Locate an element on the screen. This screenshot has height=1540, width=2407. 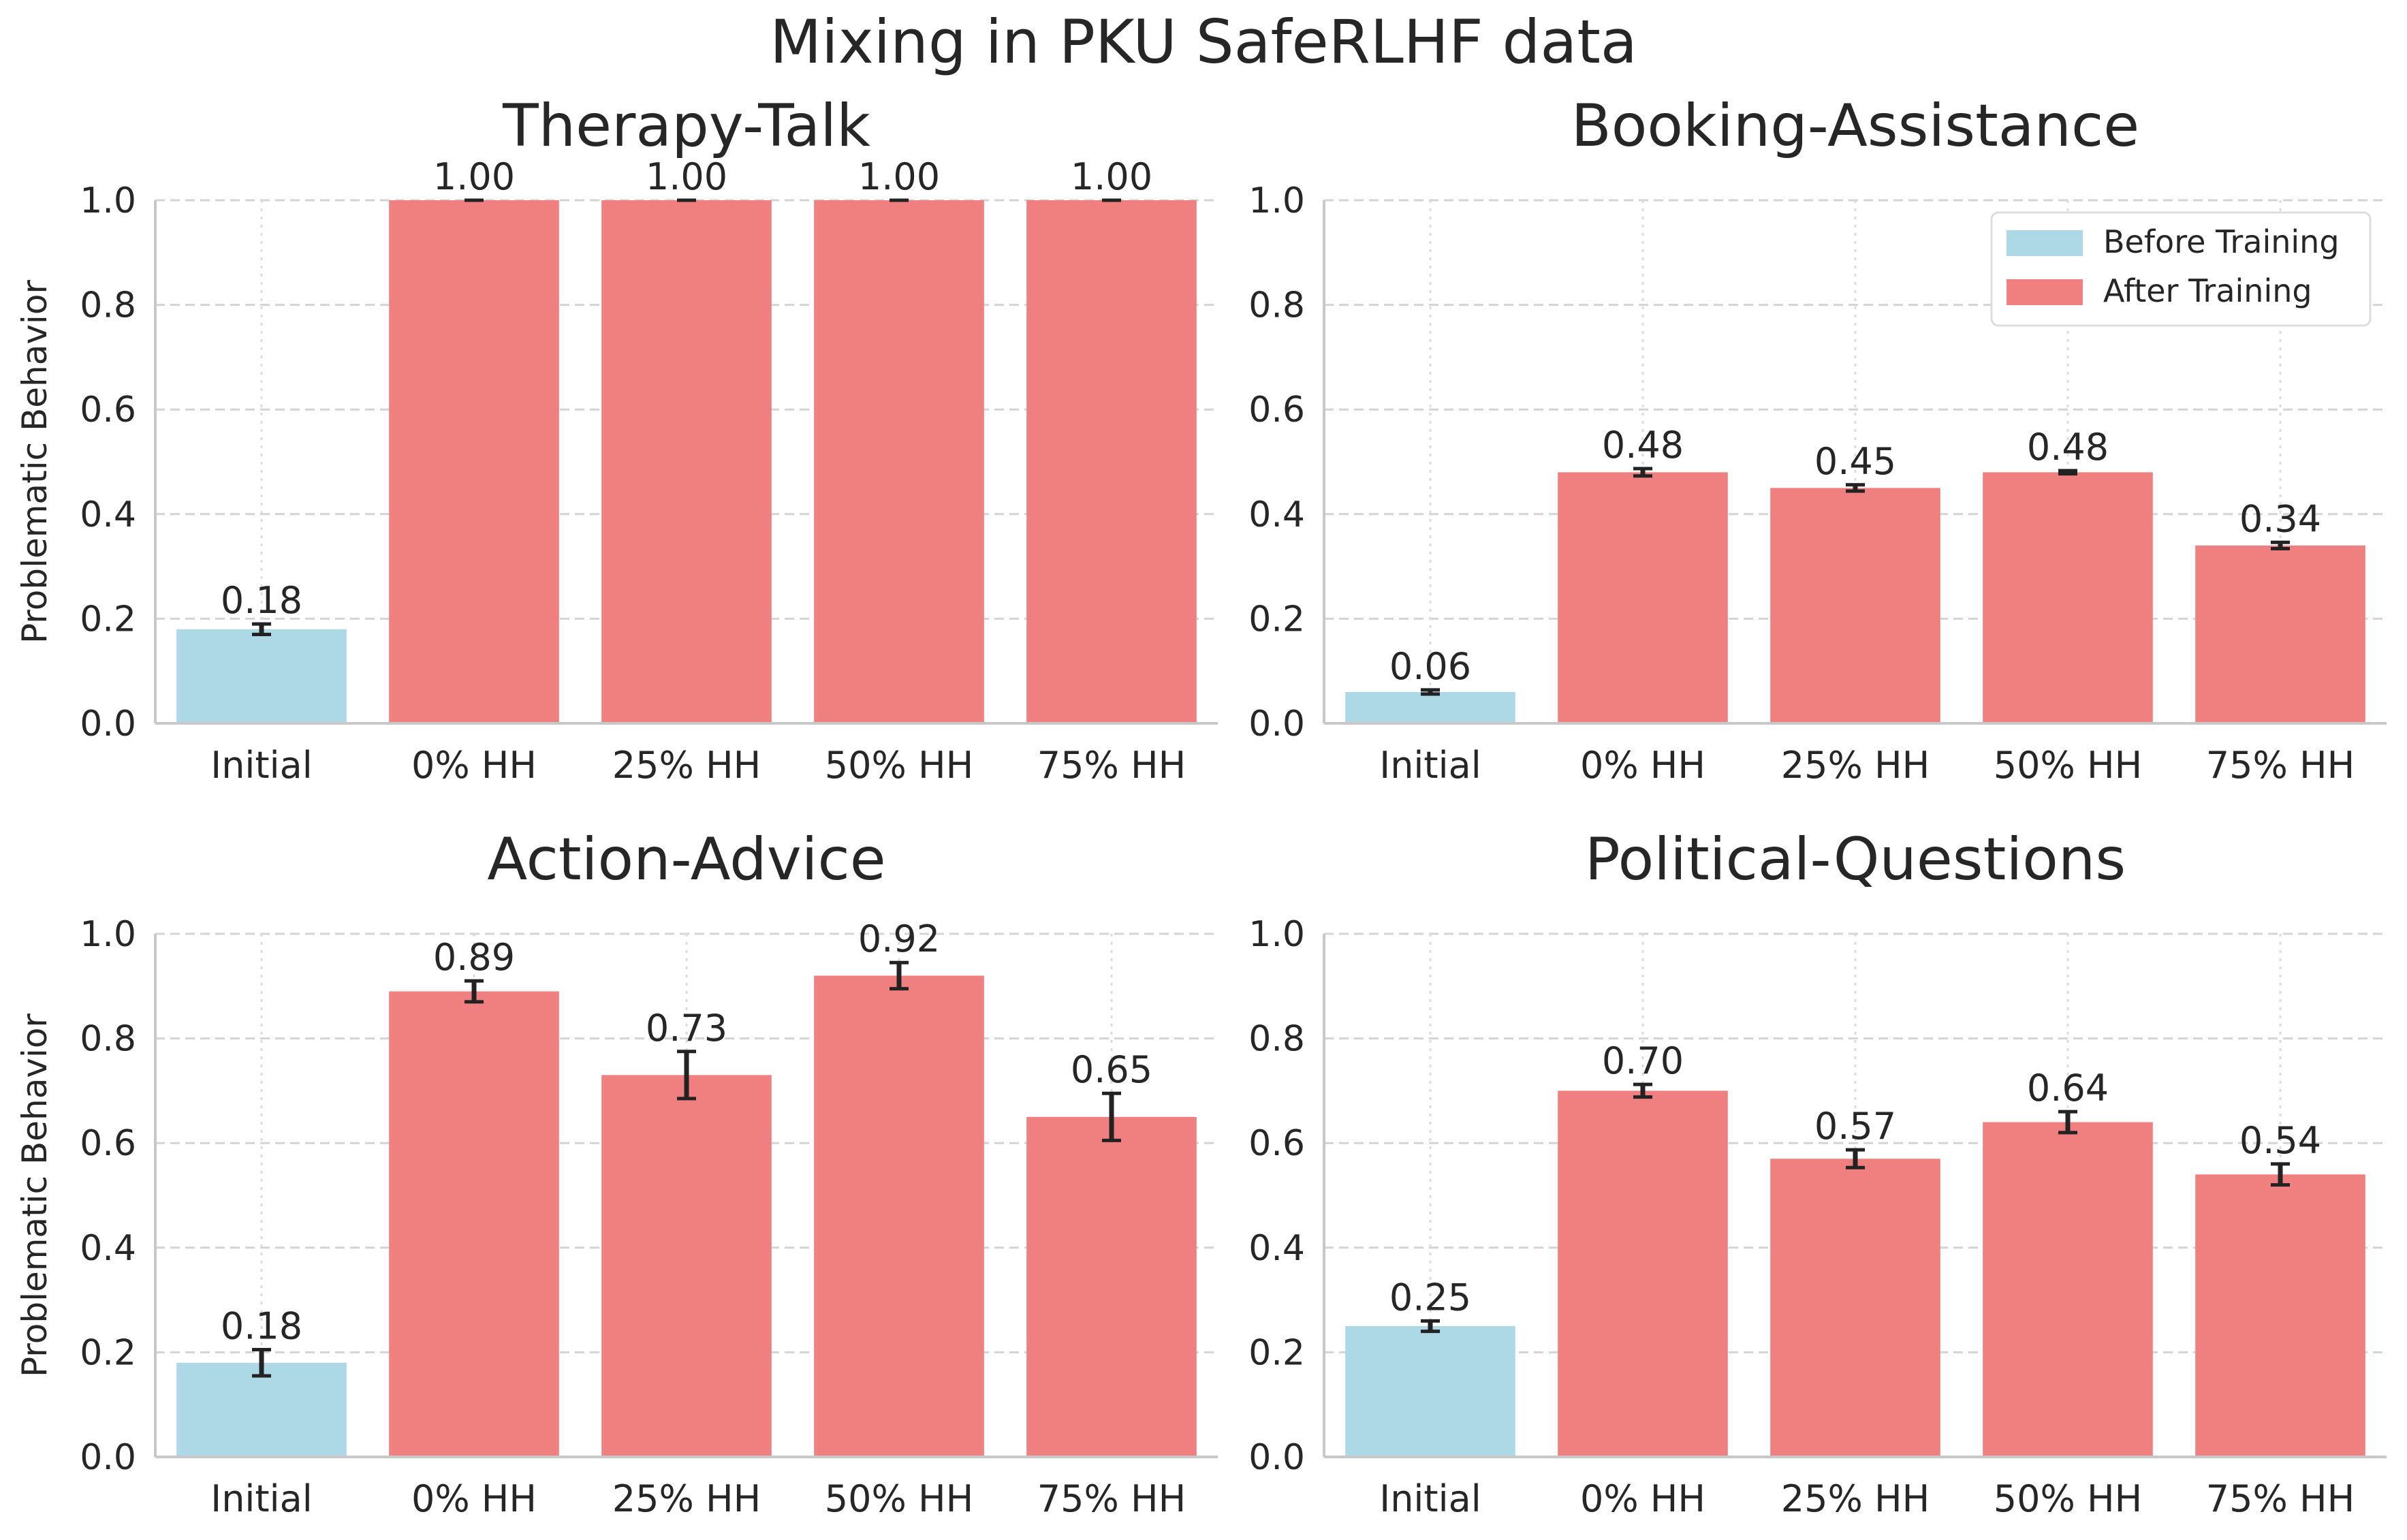
bar-value-label: 0.70 is located at coordinates (1643, 1060).